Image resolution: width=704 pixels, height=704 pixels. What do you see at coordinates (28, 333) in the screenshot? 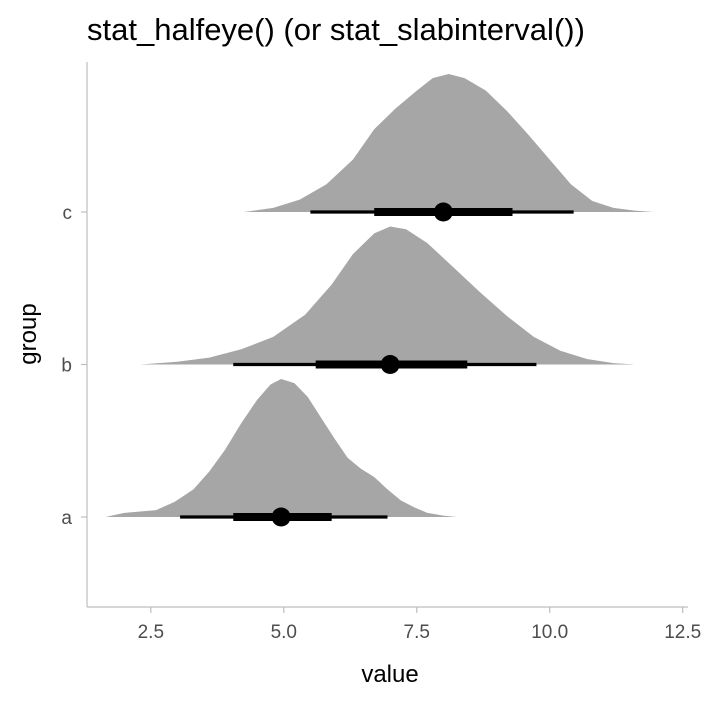
I see `y-axis-title: group` at bounding box center [28, 333].